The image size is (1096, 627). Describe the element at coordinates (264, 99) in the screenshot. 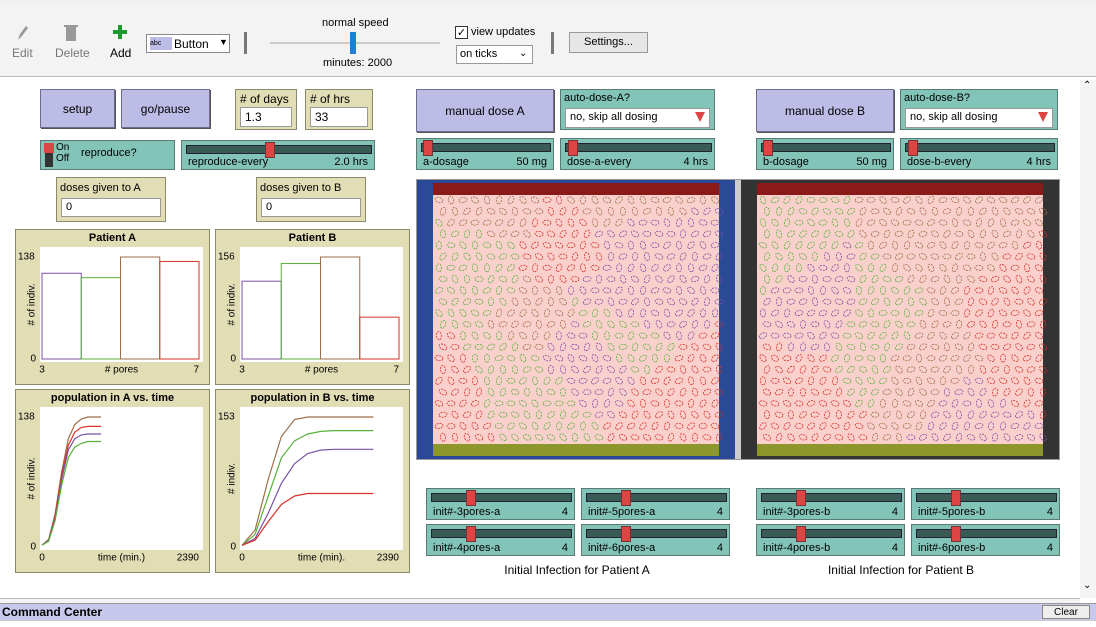

I see `input-label: # of days` at that location.